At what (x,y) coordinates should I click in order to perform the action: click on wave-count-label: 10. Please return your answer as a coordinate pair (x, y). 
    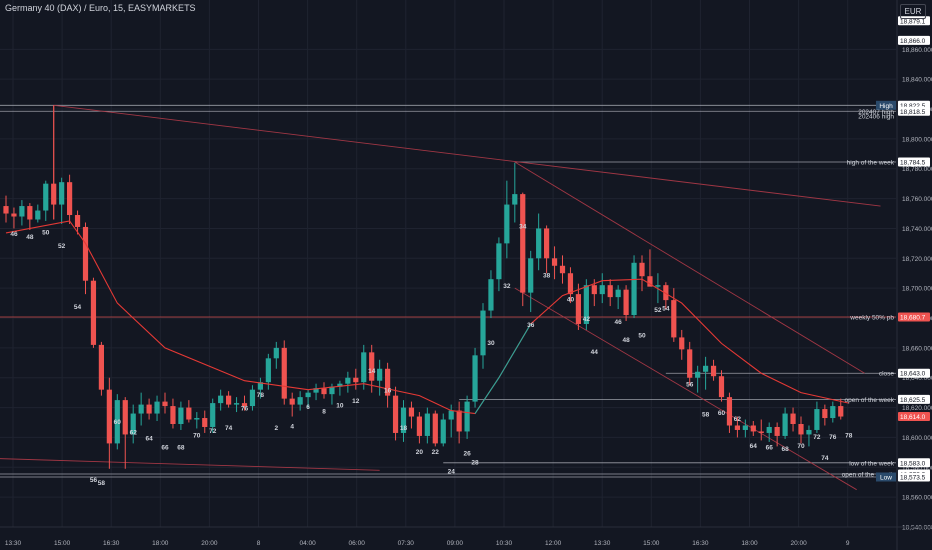
    Looking at the image, I should click on (340, 406).